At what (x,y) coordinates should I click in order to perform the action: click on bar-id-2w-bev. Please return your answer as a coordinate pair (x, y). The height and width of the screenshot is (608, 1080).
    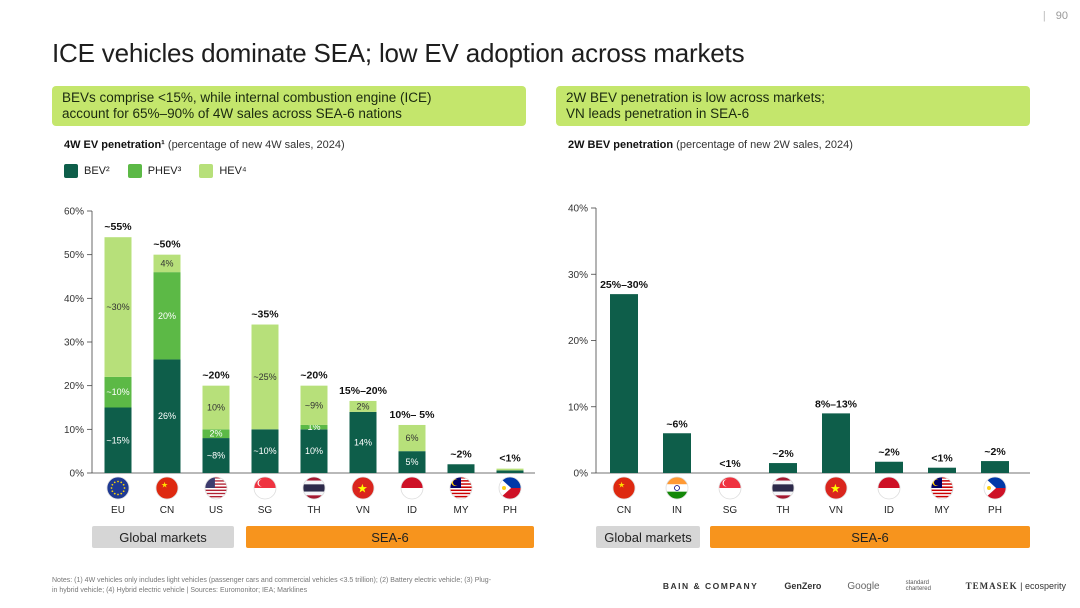
    Looking at the image, I should click on (889, 467).